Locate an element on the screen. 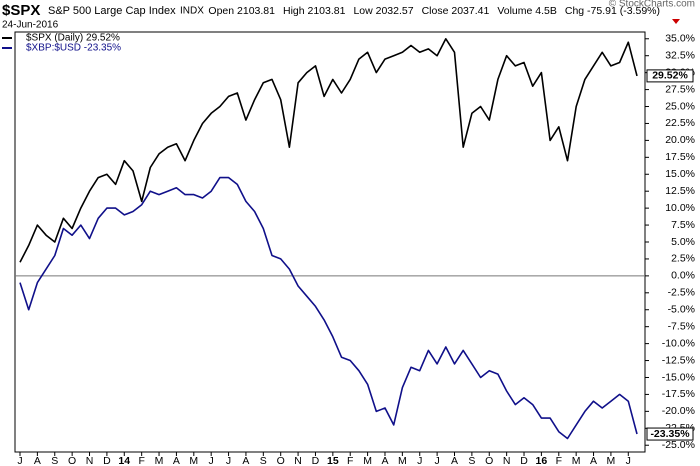 The width and height of the screenshot is (700, 466). x-tick-label: 15 is located at coordinates (333, 460).